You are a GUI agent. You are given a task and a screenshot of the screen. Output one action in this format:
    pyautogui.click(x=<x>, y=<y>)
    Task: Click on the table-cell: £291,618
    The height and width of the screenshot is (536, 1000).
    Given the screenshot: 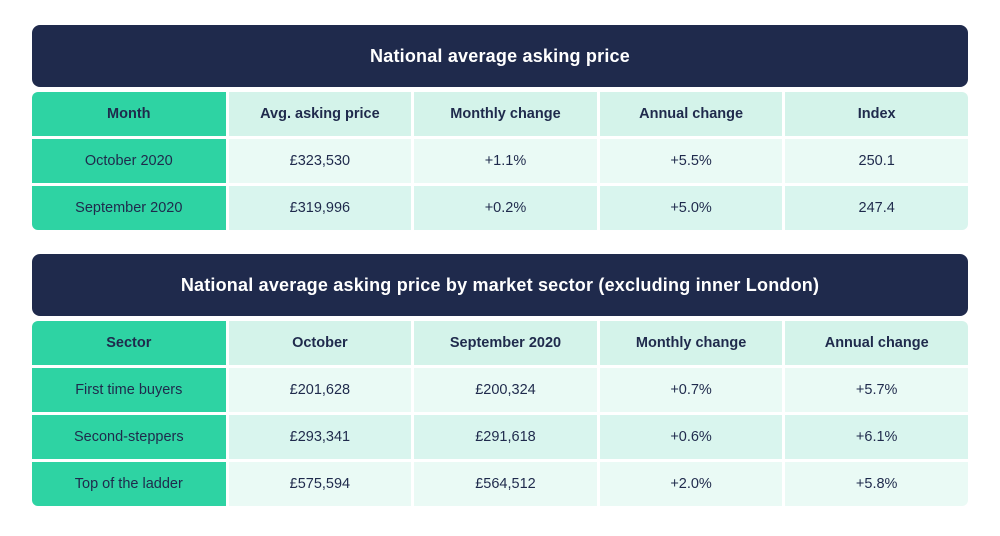 What is the action you would take?
    pyautogui.click(x=505, y=437)
    